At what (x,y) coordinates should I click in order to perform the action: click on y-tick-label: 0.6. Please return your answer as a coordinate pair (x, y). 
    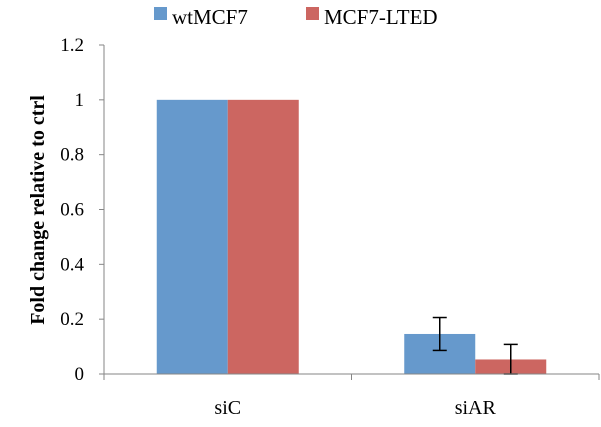
    Looking at the image, I should click on (72, 210).